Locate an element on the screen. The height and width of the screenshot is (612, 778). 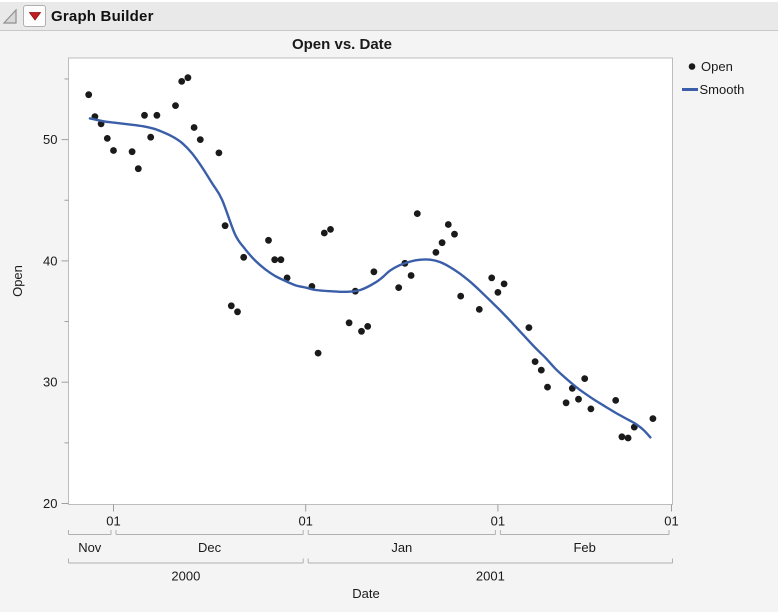
x-axis-year-bands: 2000 2001 is located at coordinates (370, 571).